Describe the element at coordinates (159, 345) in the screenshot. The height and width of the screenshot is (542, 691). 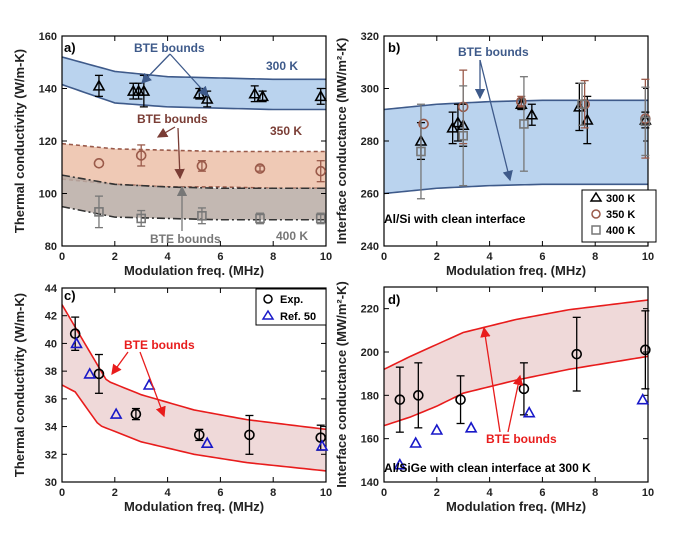
I see `panel-c-annotation-bte: BTE bounds` at that location.